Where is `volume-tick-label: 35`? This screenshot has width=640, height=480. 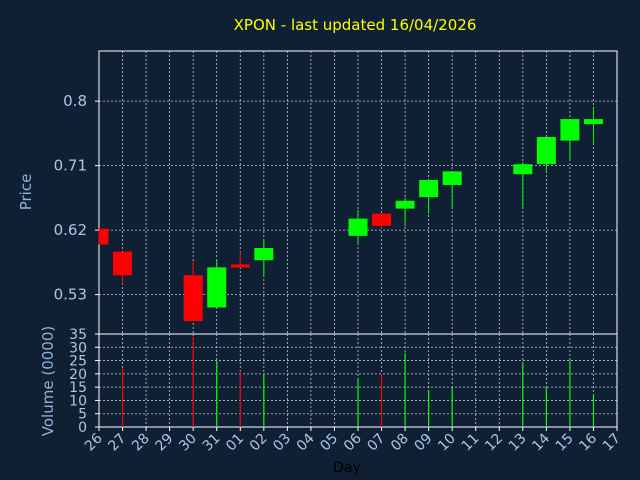
volume-tick-label: 35 is located at coordinates (78, 335).